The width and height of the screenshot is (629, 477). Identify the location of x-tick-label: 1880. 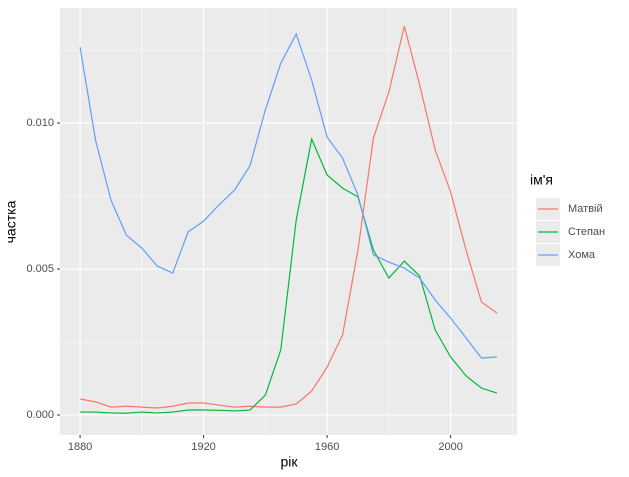
(80, 447).